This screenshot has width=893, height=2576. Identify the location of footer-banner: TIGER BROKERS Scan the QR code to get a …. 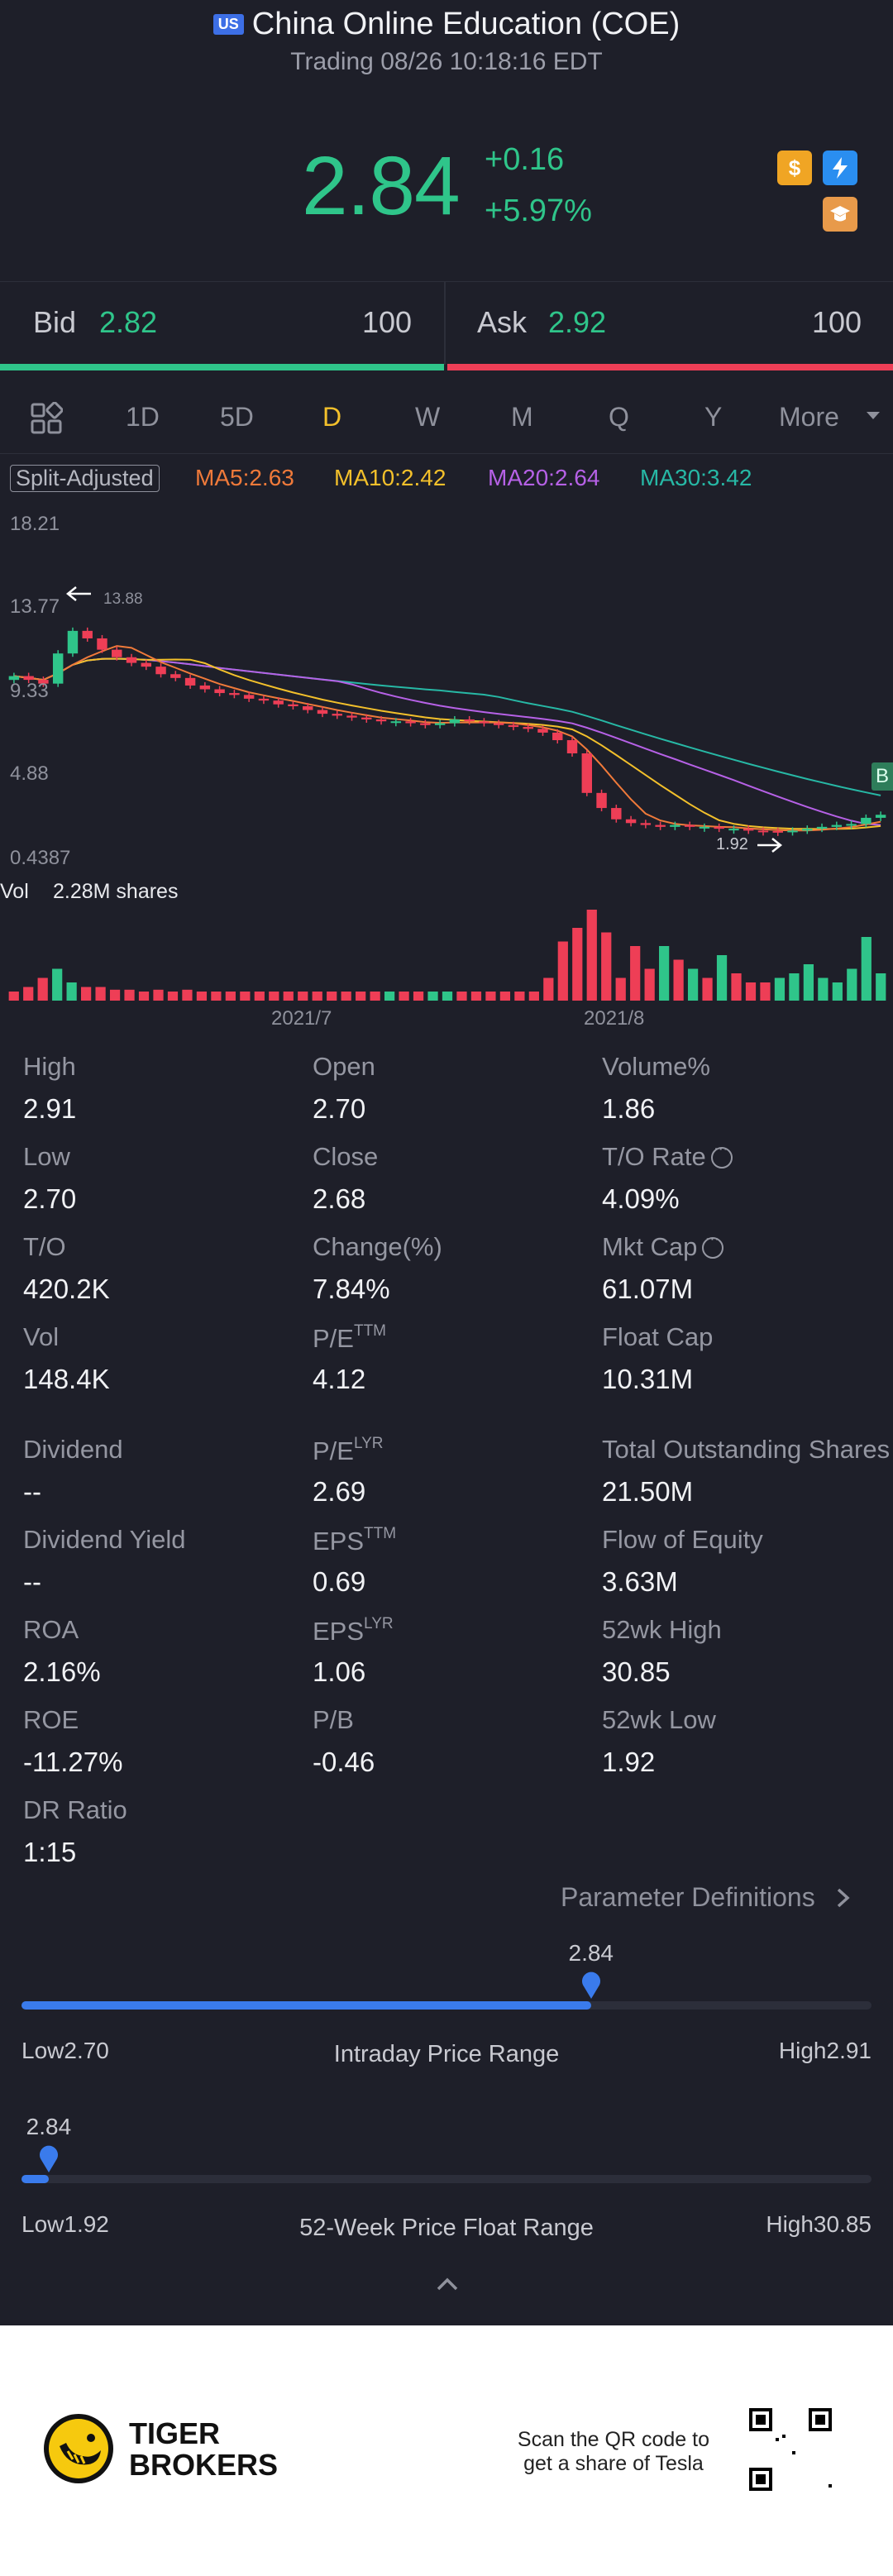
(446, 2450).